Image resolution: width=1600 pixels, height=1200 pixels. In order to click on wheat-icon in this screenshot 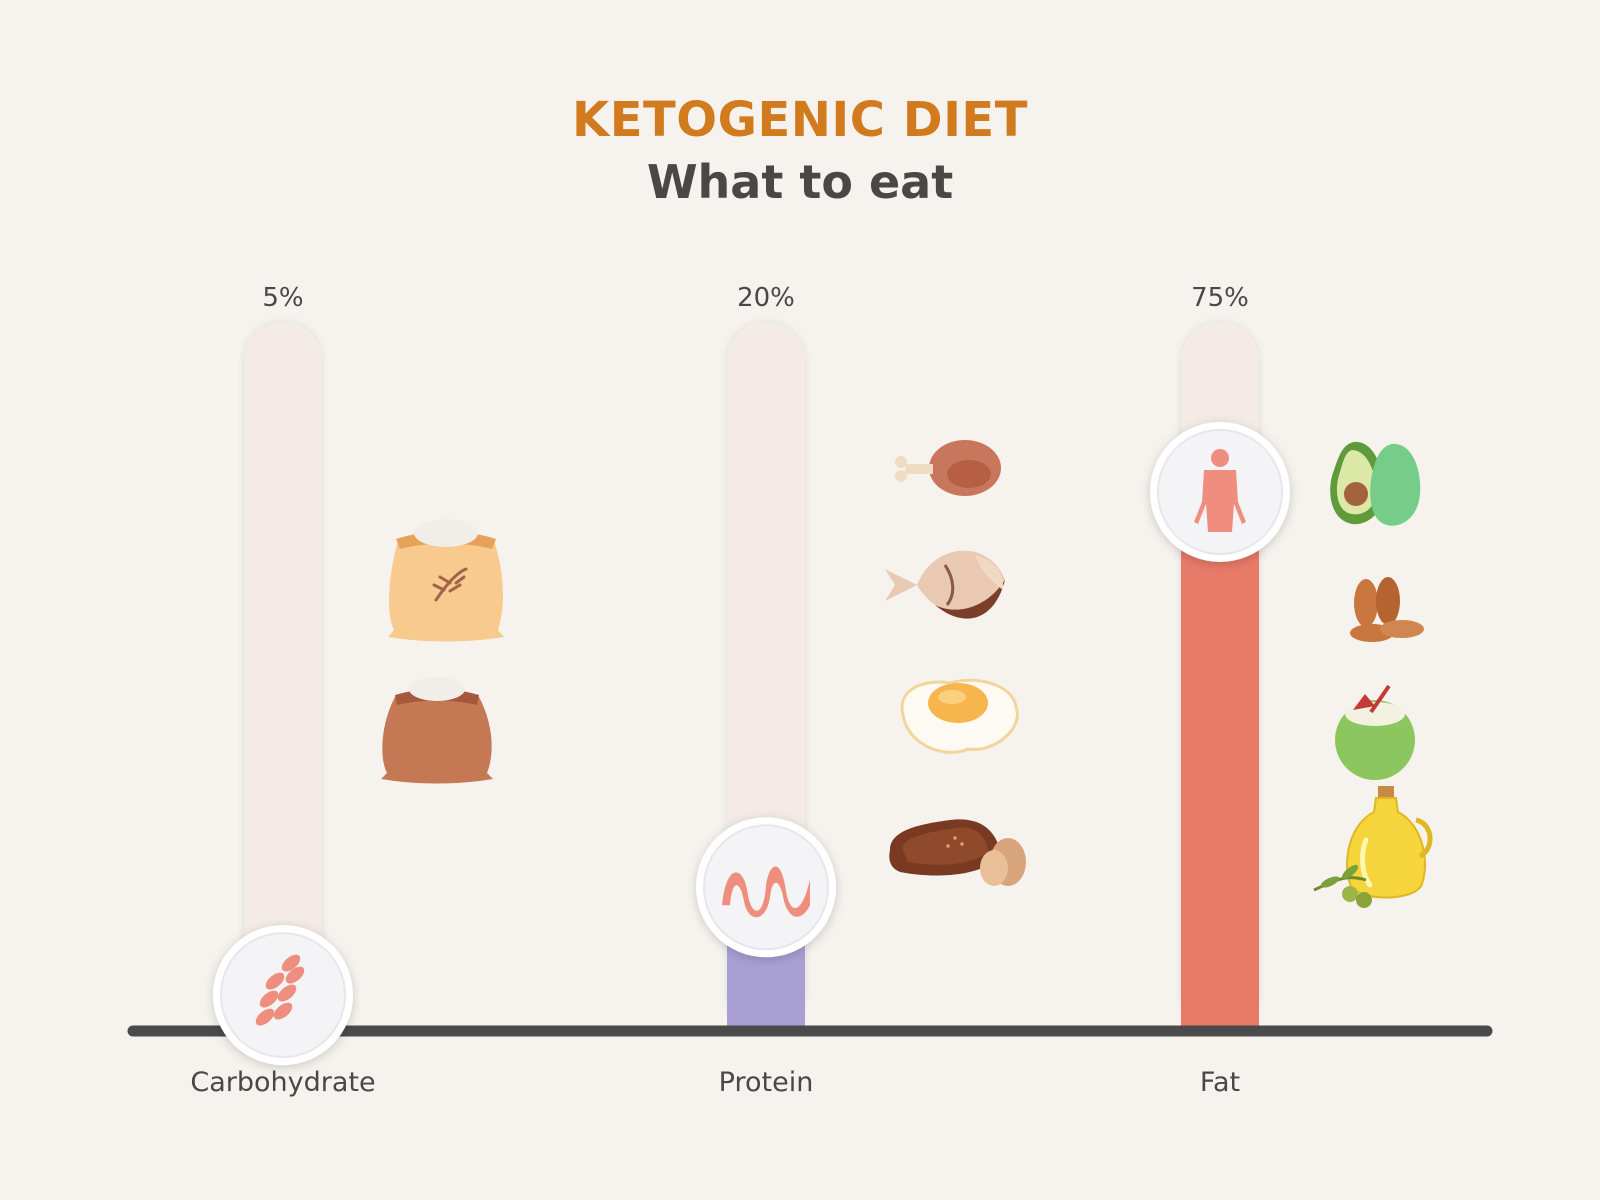, I will do `click(283, 995)`.